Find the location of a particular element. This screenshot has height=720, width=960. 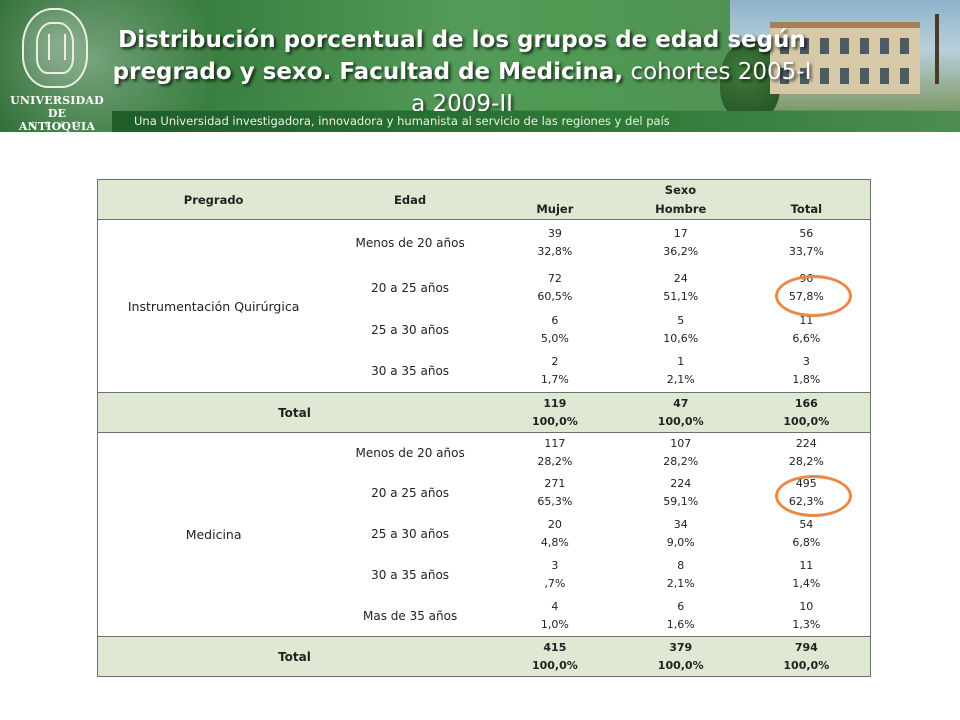

mujer-percent: 28,2% is located at coordinates (555, 461).